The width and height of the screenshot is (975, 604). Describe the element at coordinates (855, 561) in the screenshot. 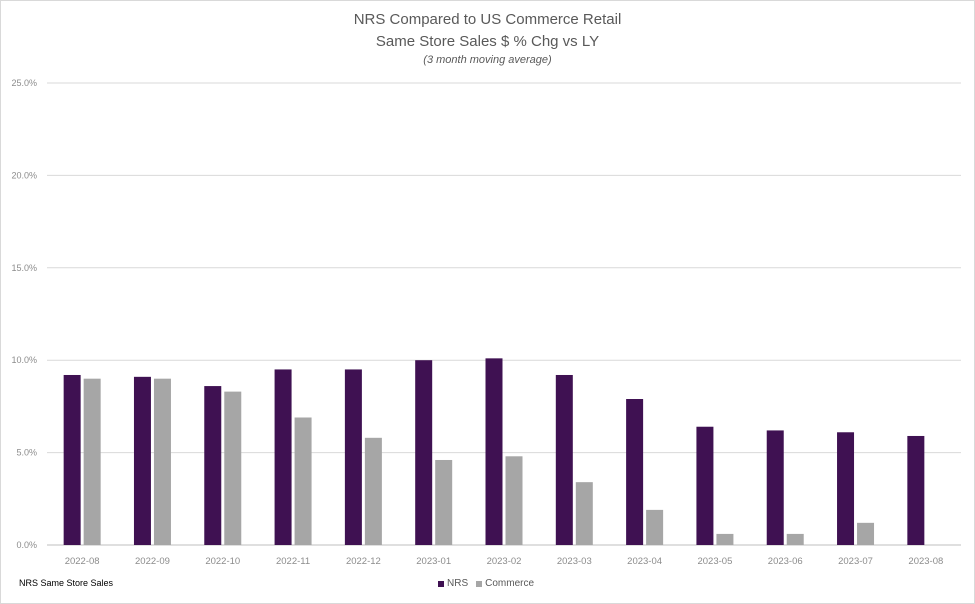

I see `x-tick-label: 2023-07` at that location.